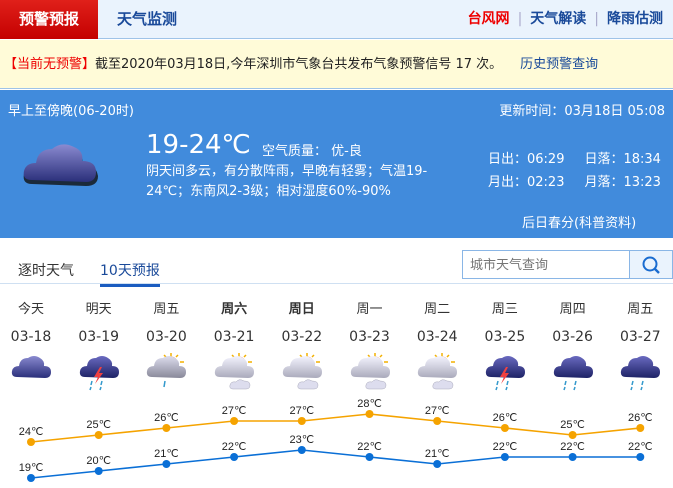  I want to click on weekday: 明天, so click(98, 309).